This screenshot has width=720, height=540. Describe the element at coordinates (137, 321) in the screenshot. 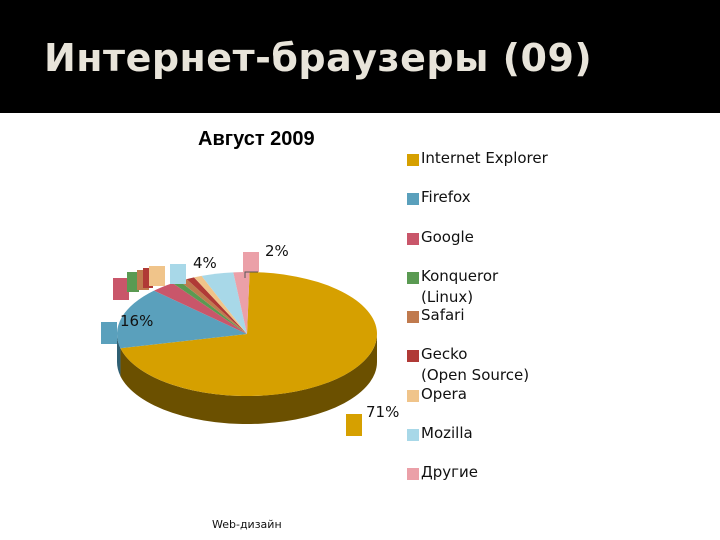

I see `data-label-firefox: 16%` at that location.